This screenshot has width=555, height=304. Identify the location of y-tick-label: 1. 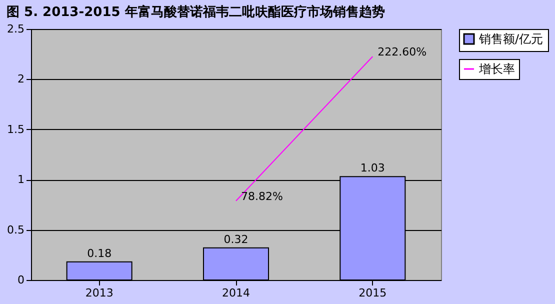
(21, 179).